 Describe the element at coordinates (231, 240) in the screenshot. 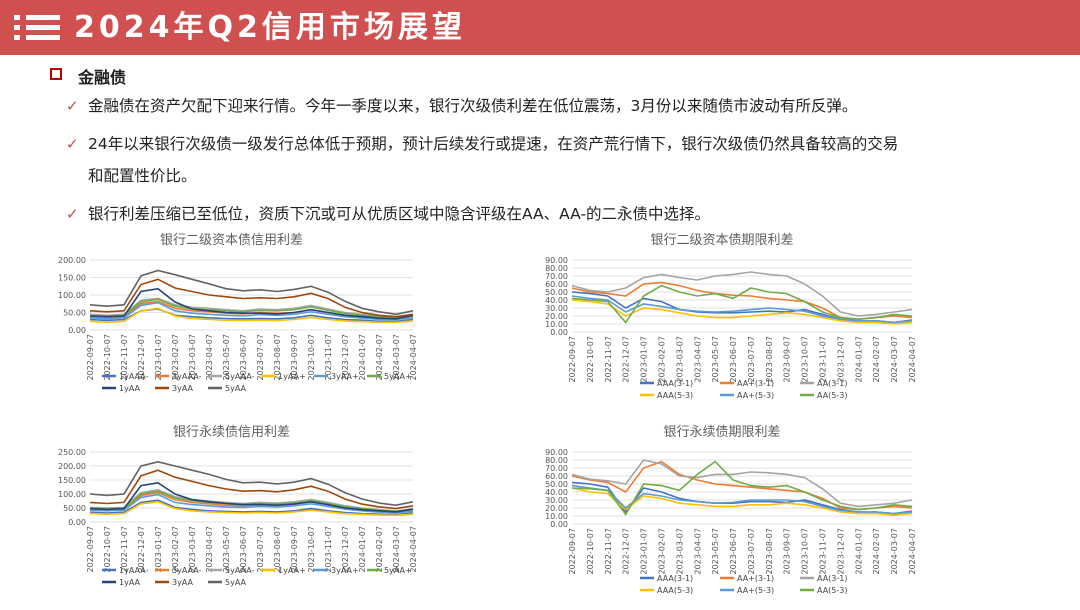

I see `chart-title: 银行二级资本债信用利差` at that location.